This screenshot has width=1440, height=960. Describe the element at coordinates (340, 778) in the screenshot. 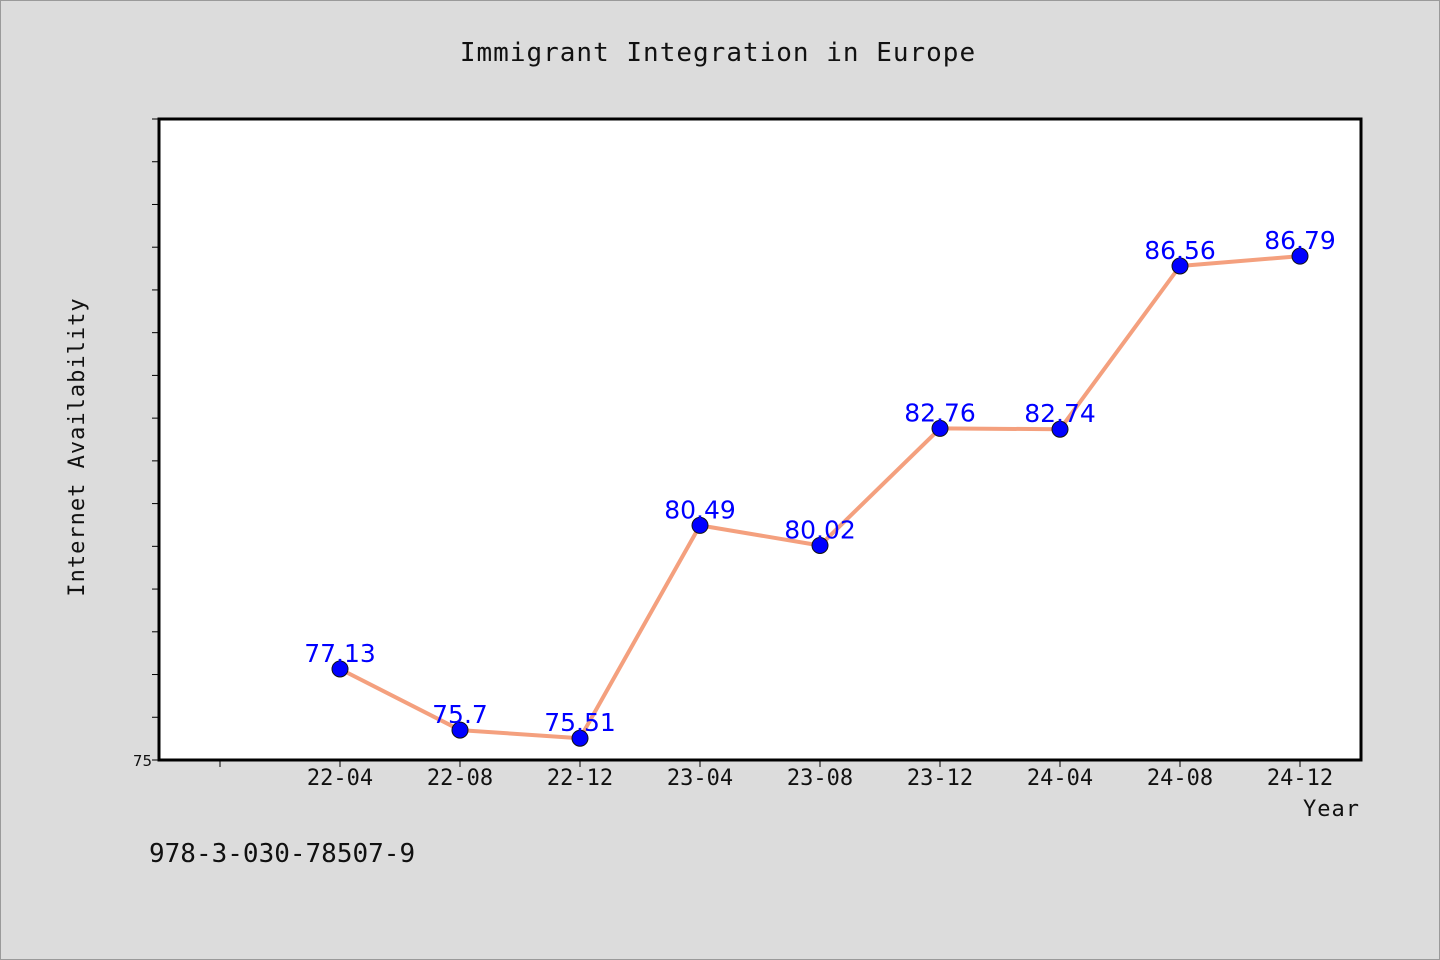

I see `x-tick-label: 22-04` at that location.